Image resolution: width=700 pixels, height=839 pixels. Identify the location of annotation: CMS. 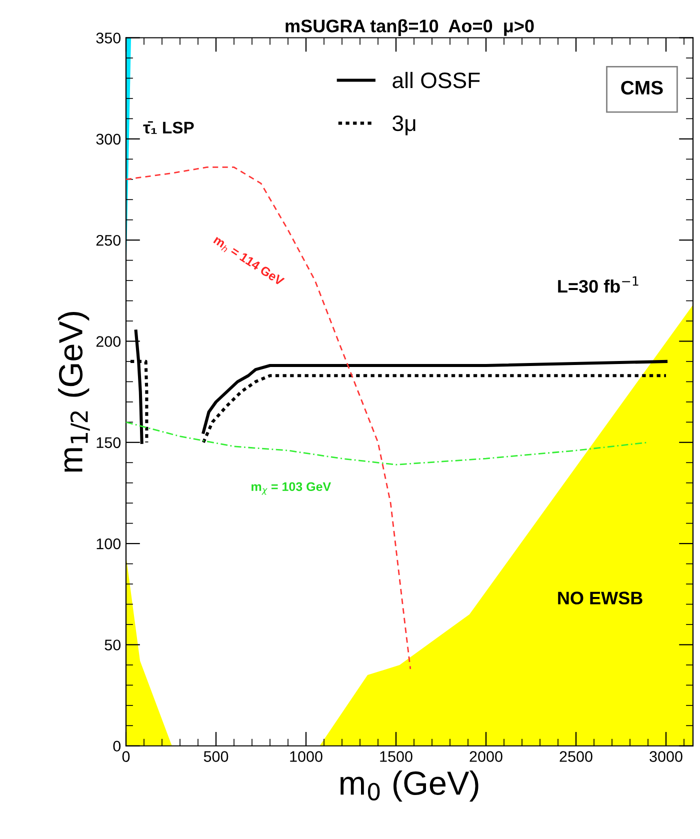
(642, 87).